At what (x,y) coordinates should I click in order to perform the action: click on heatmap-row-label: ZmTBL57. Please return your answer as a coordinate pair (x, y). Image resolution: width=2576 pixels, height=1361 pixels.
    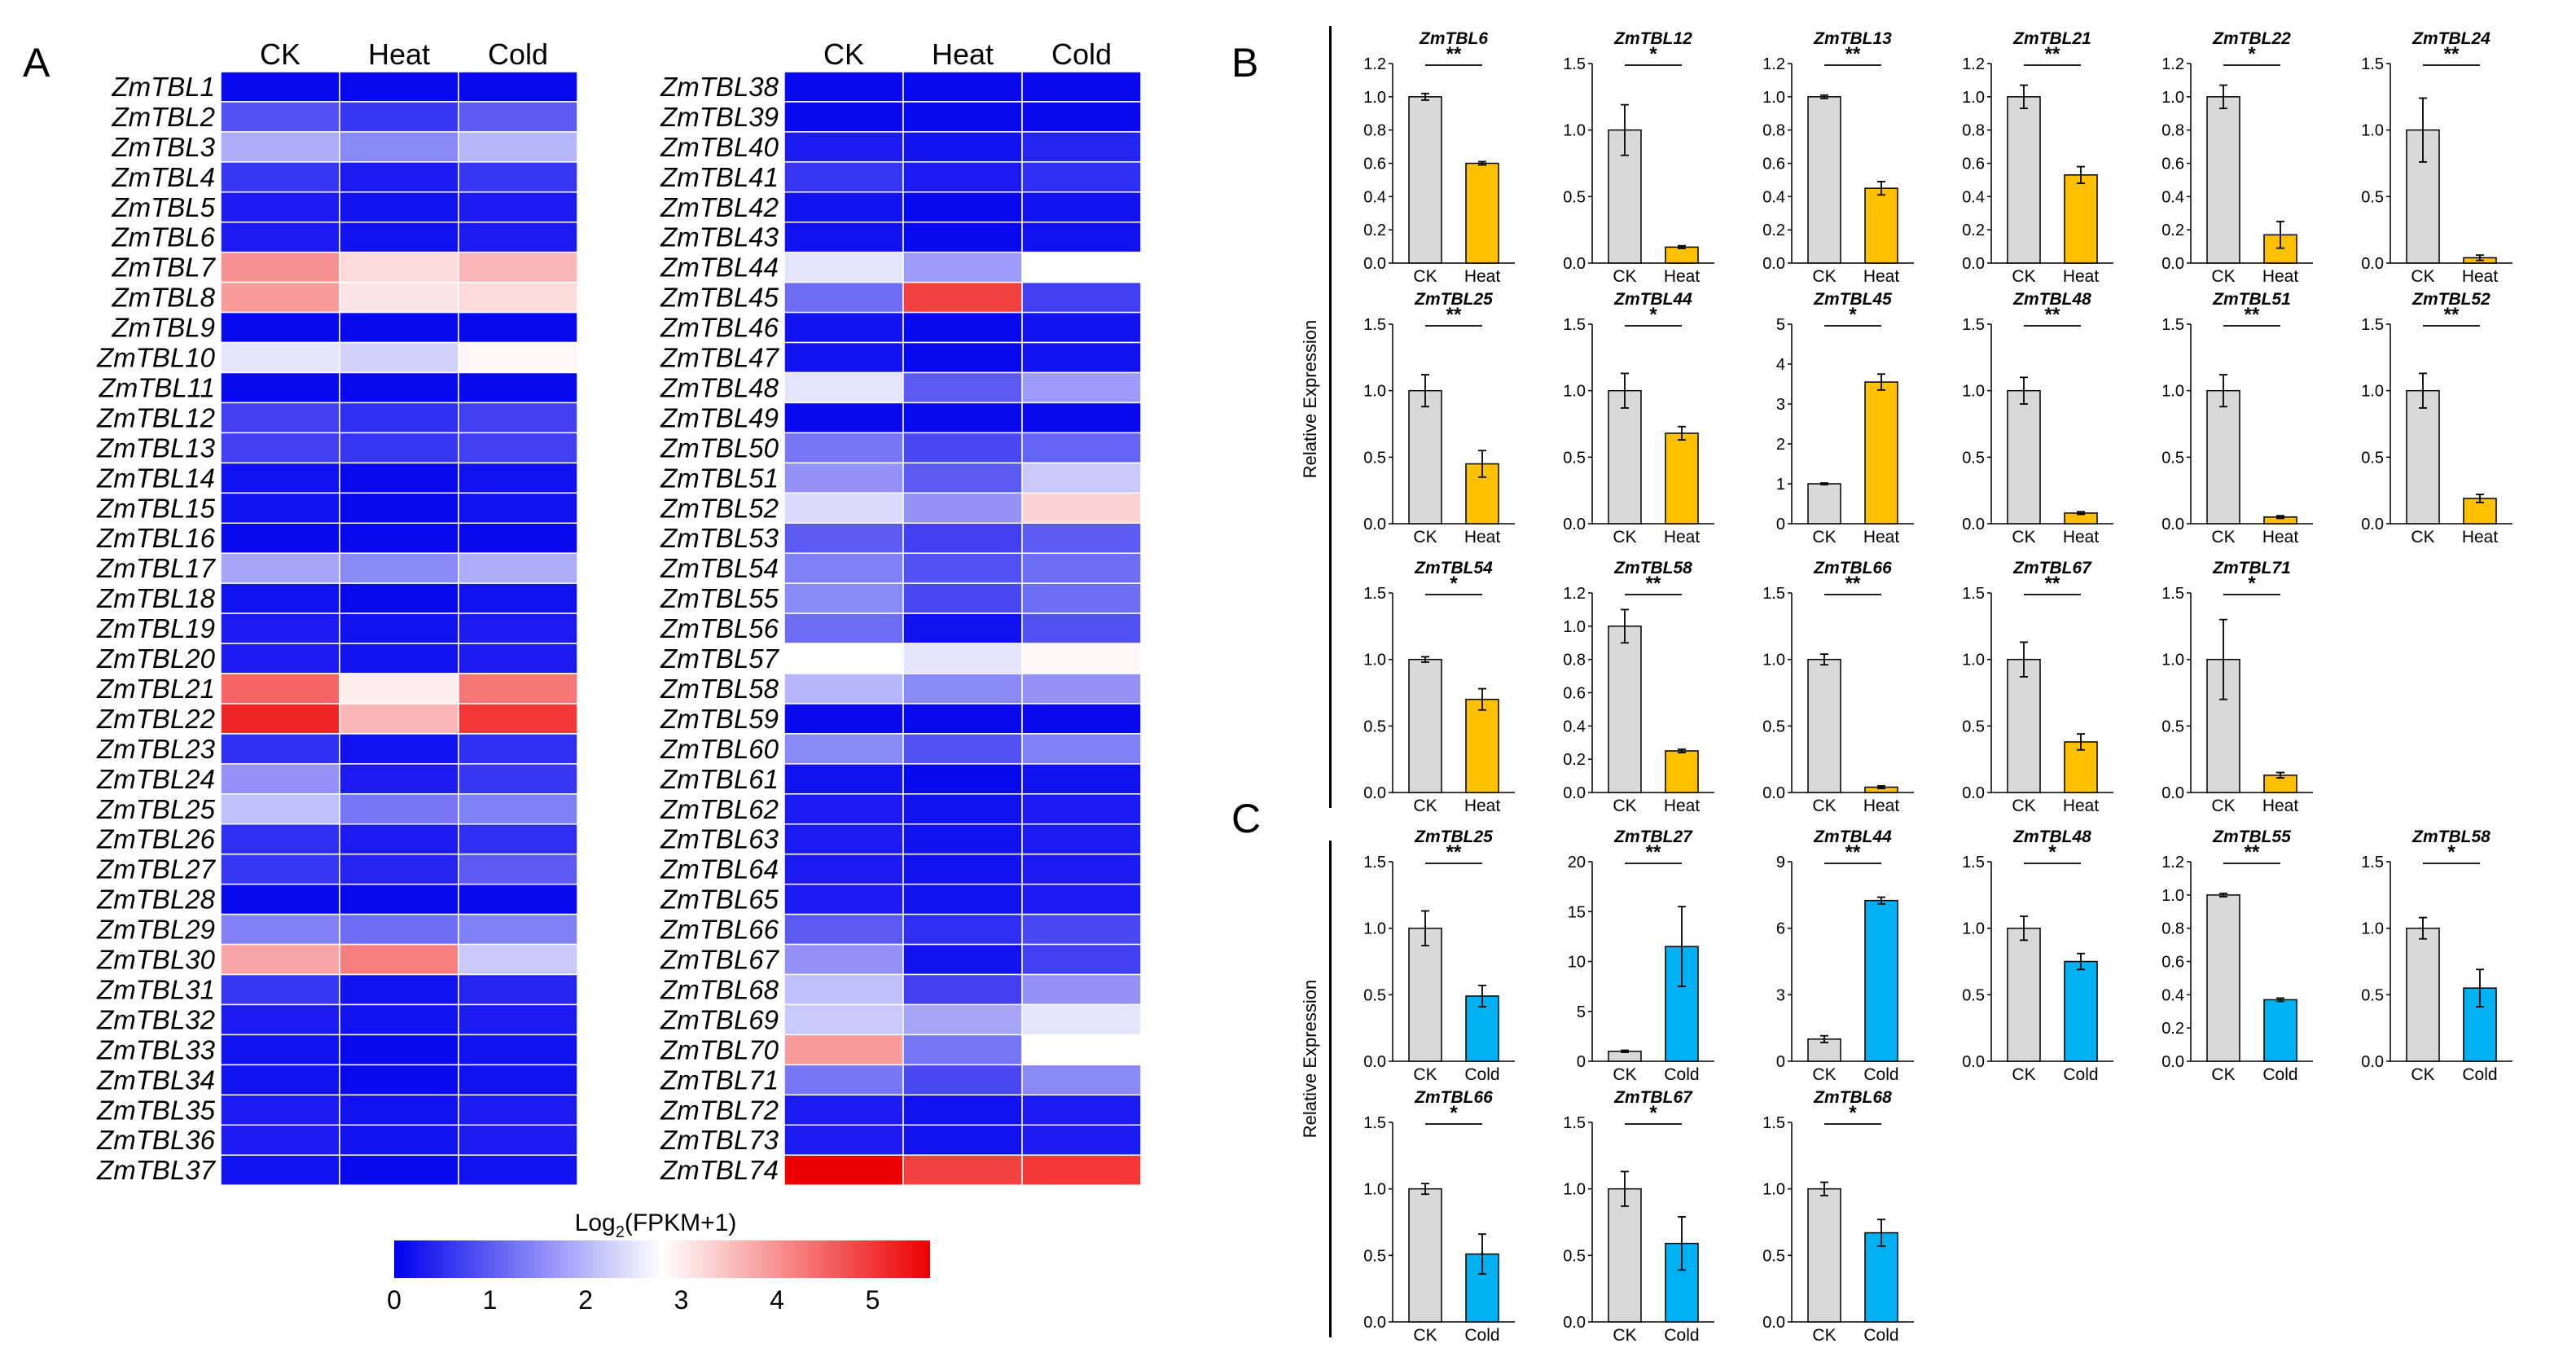
    Looking at the image, I should click on (720, 658).